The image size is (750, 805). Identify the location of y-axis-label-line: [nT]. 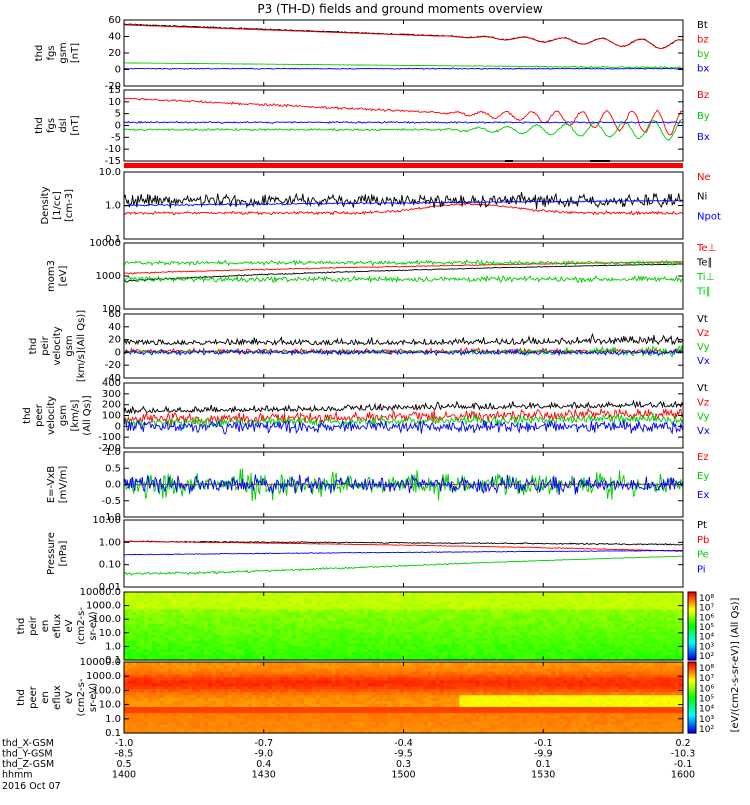
(75, 125).